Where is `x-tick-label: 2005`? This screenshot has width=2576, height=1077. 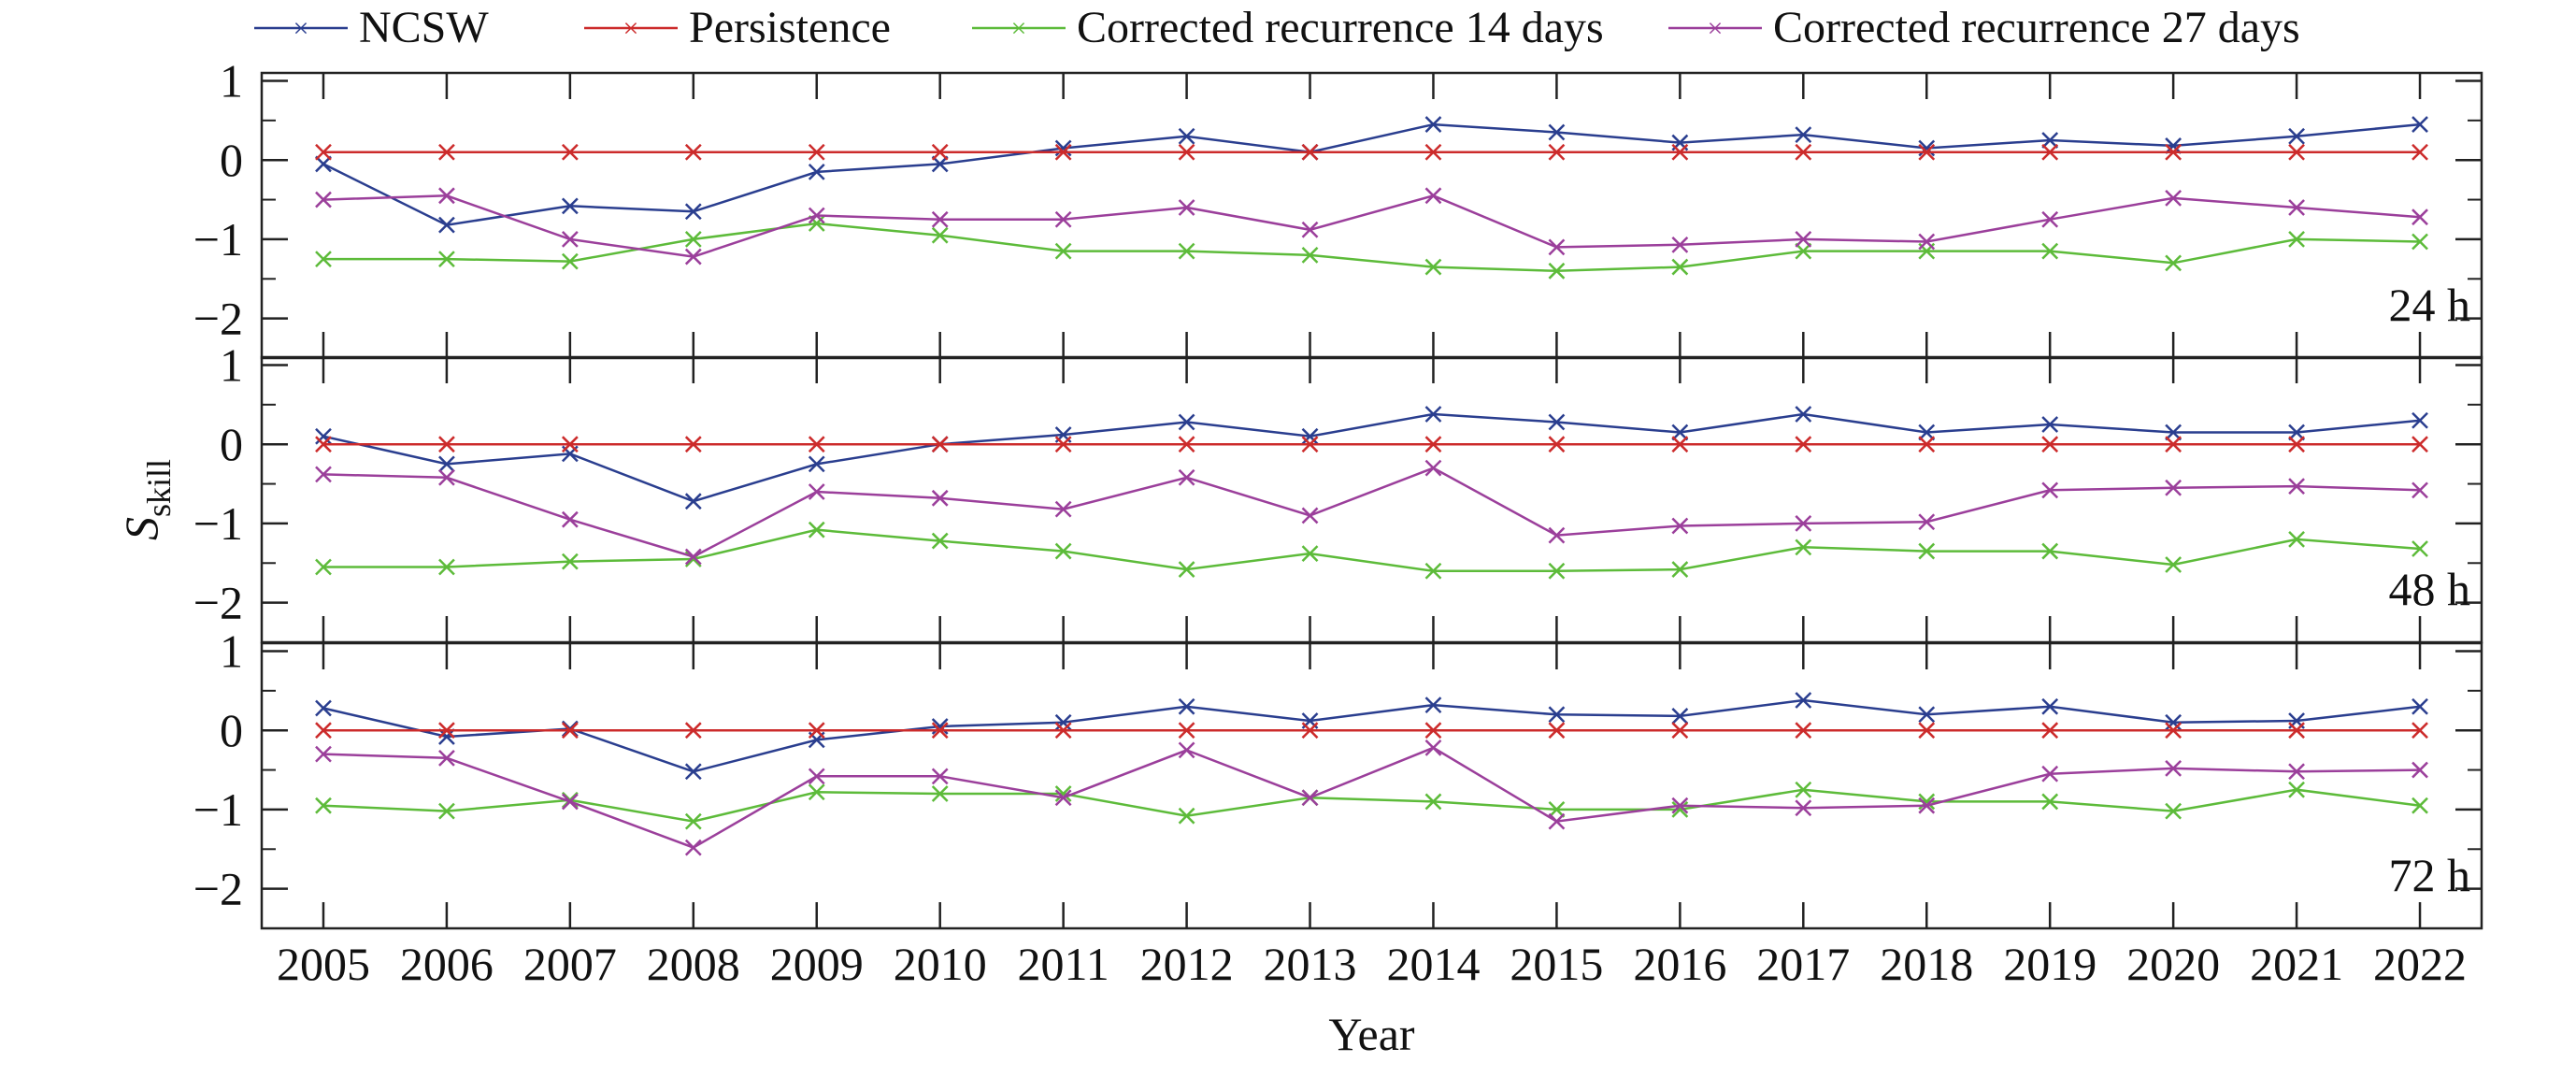 x-tick-label: 2005 is located at coordinates (323, 964).